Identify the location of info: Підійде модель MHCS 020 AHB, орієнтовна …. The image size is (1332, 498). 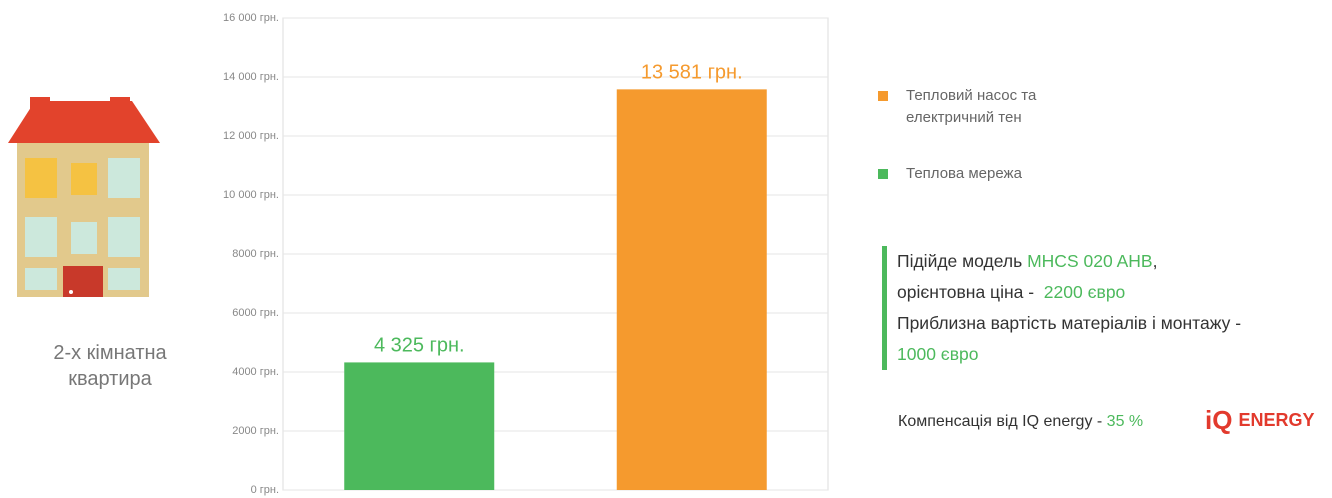
(1061, 308).